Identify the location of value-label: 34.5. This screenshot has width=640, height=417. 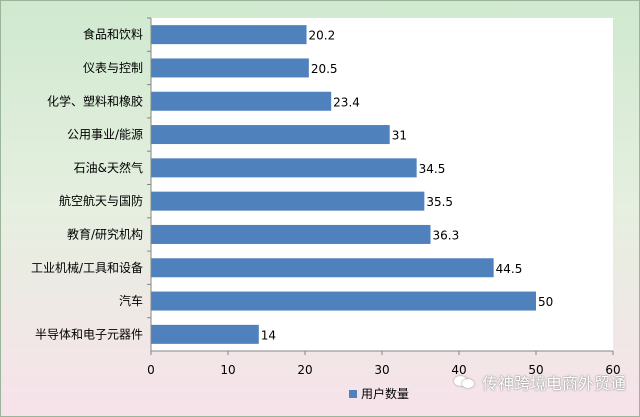
(432, 169).